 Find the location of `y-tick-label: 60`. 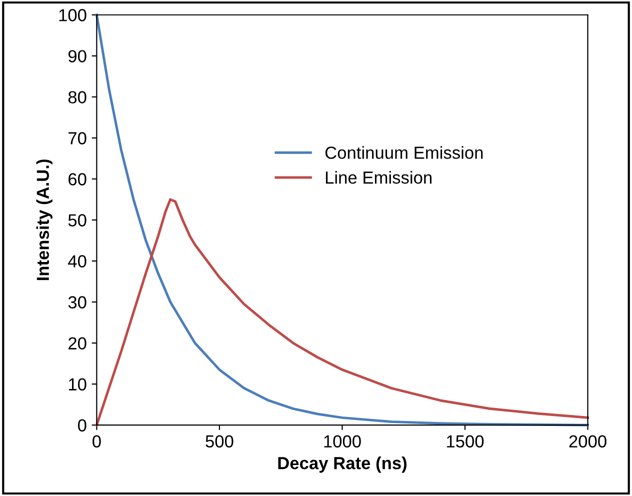

y-tick-label: 60 is located at coordinates (77, 179).